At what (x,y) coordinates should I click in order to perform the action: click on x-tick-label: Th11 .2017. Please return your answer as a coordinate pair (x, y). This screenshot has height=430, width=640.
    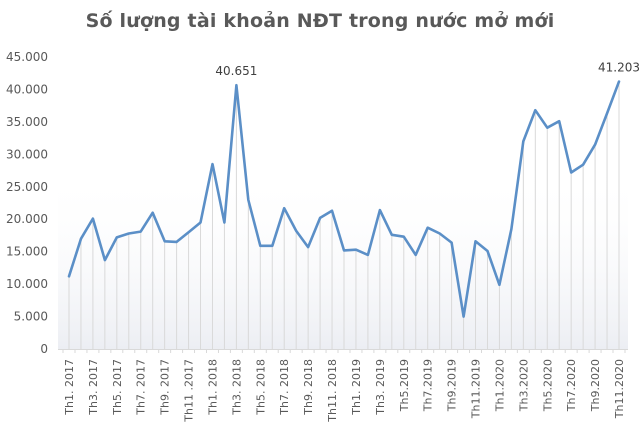
    Looking at the image, I should click on (189, 391).